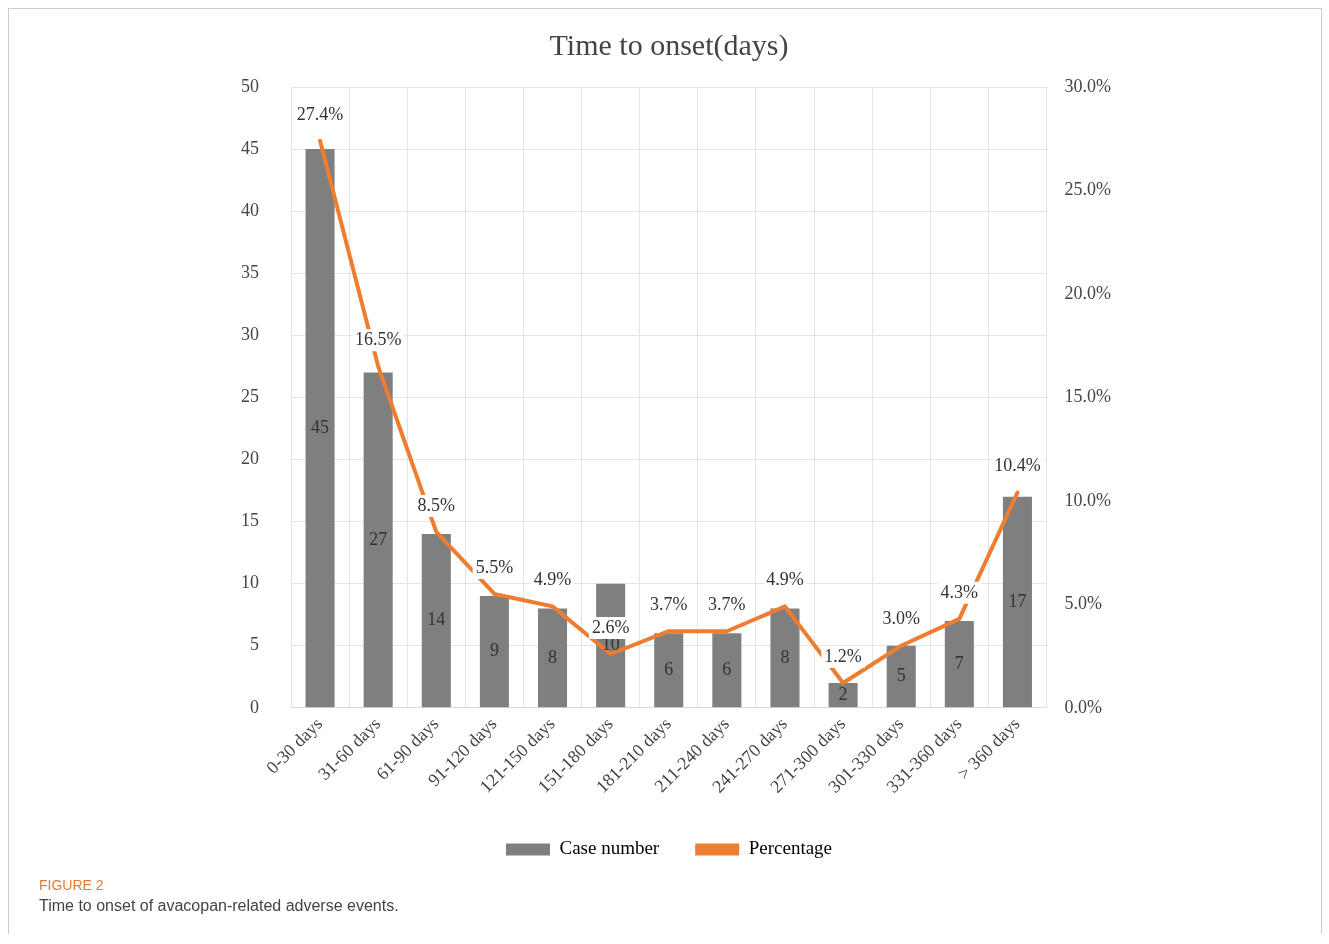 The height and width of the screenshot is (944, 1329). I want to click on data-label: 27, so click(378, 538).